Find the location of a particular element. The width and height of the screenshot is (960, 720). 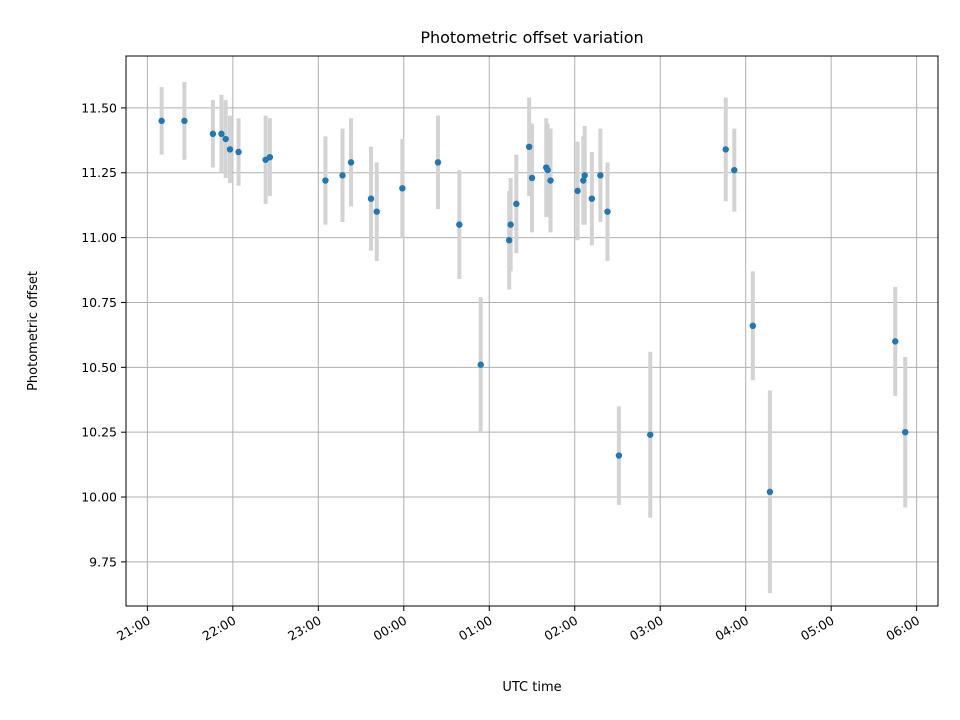

x-tick-label: 02:00 is located at coordinates (561, 628).